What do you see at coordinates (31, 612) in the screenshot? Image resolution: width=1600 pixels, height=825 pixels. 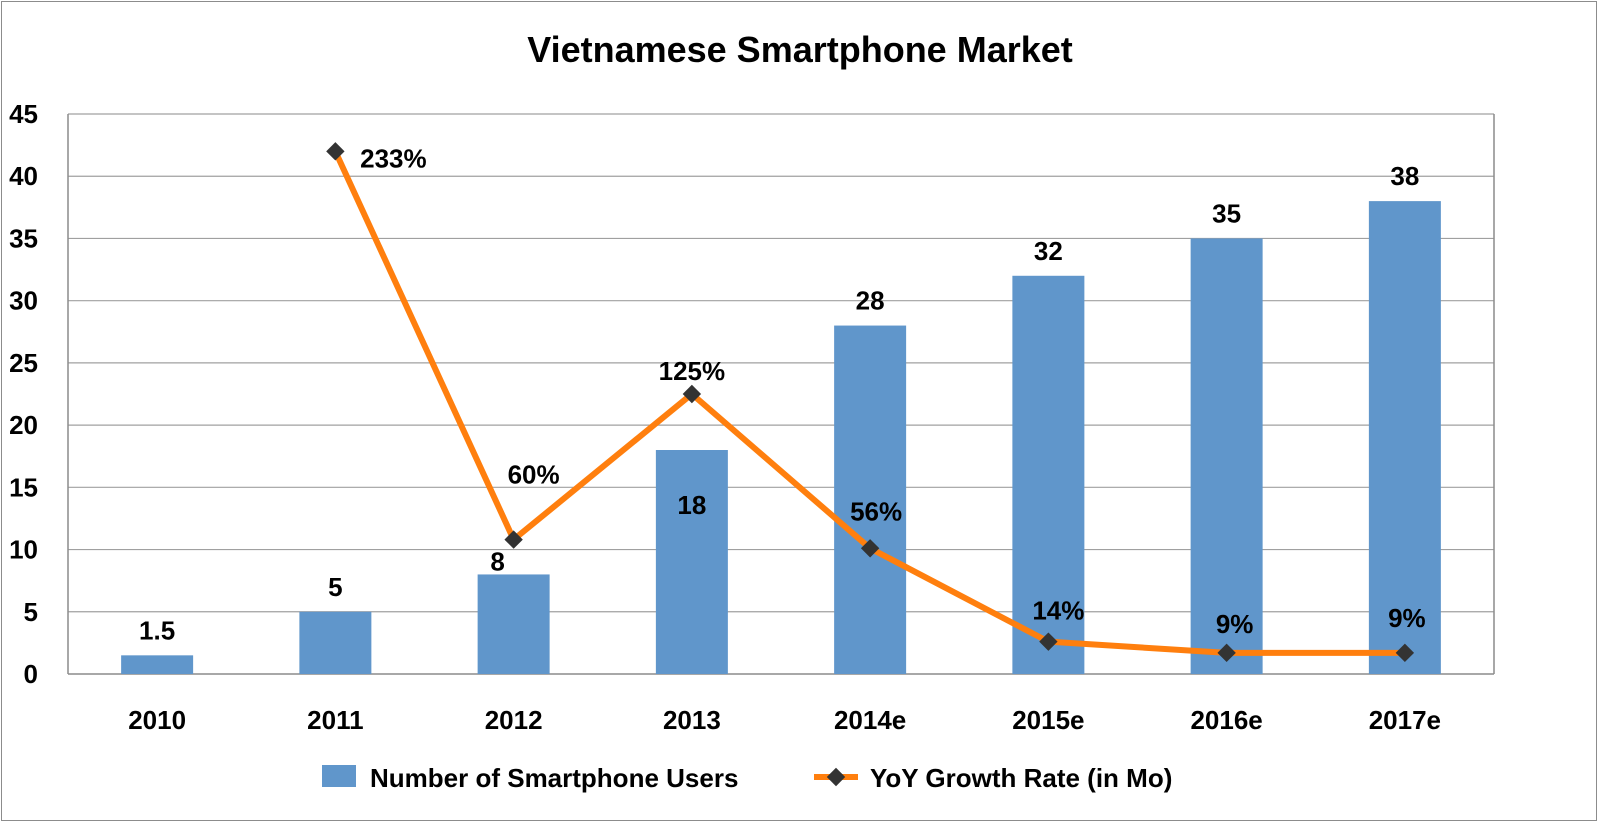 I see `y-tick-label: 5` at bounding box center [31, 612].